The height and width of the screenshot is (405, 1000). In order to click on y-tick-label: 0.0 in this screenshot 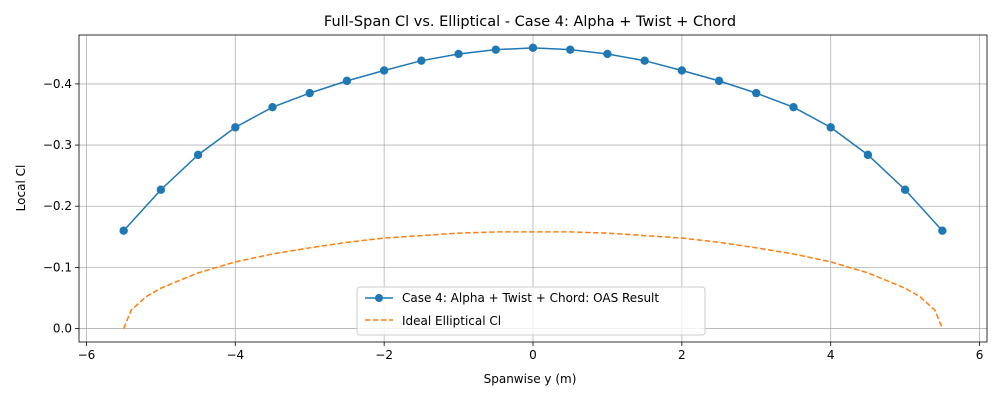, I will do `click(62, 329)`.